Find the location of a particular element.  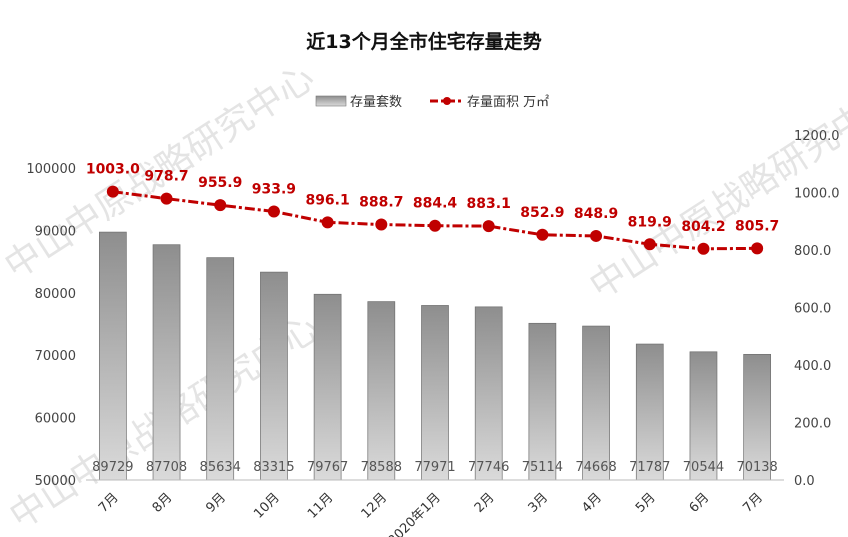

right-y-tick-label: 200.0 is located at coordinates (812, 424).